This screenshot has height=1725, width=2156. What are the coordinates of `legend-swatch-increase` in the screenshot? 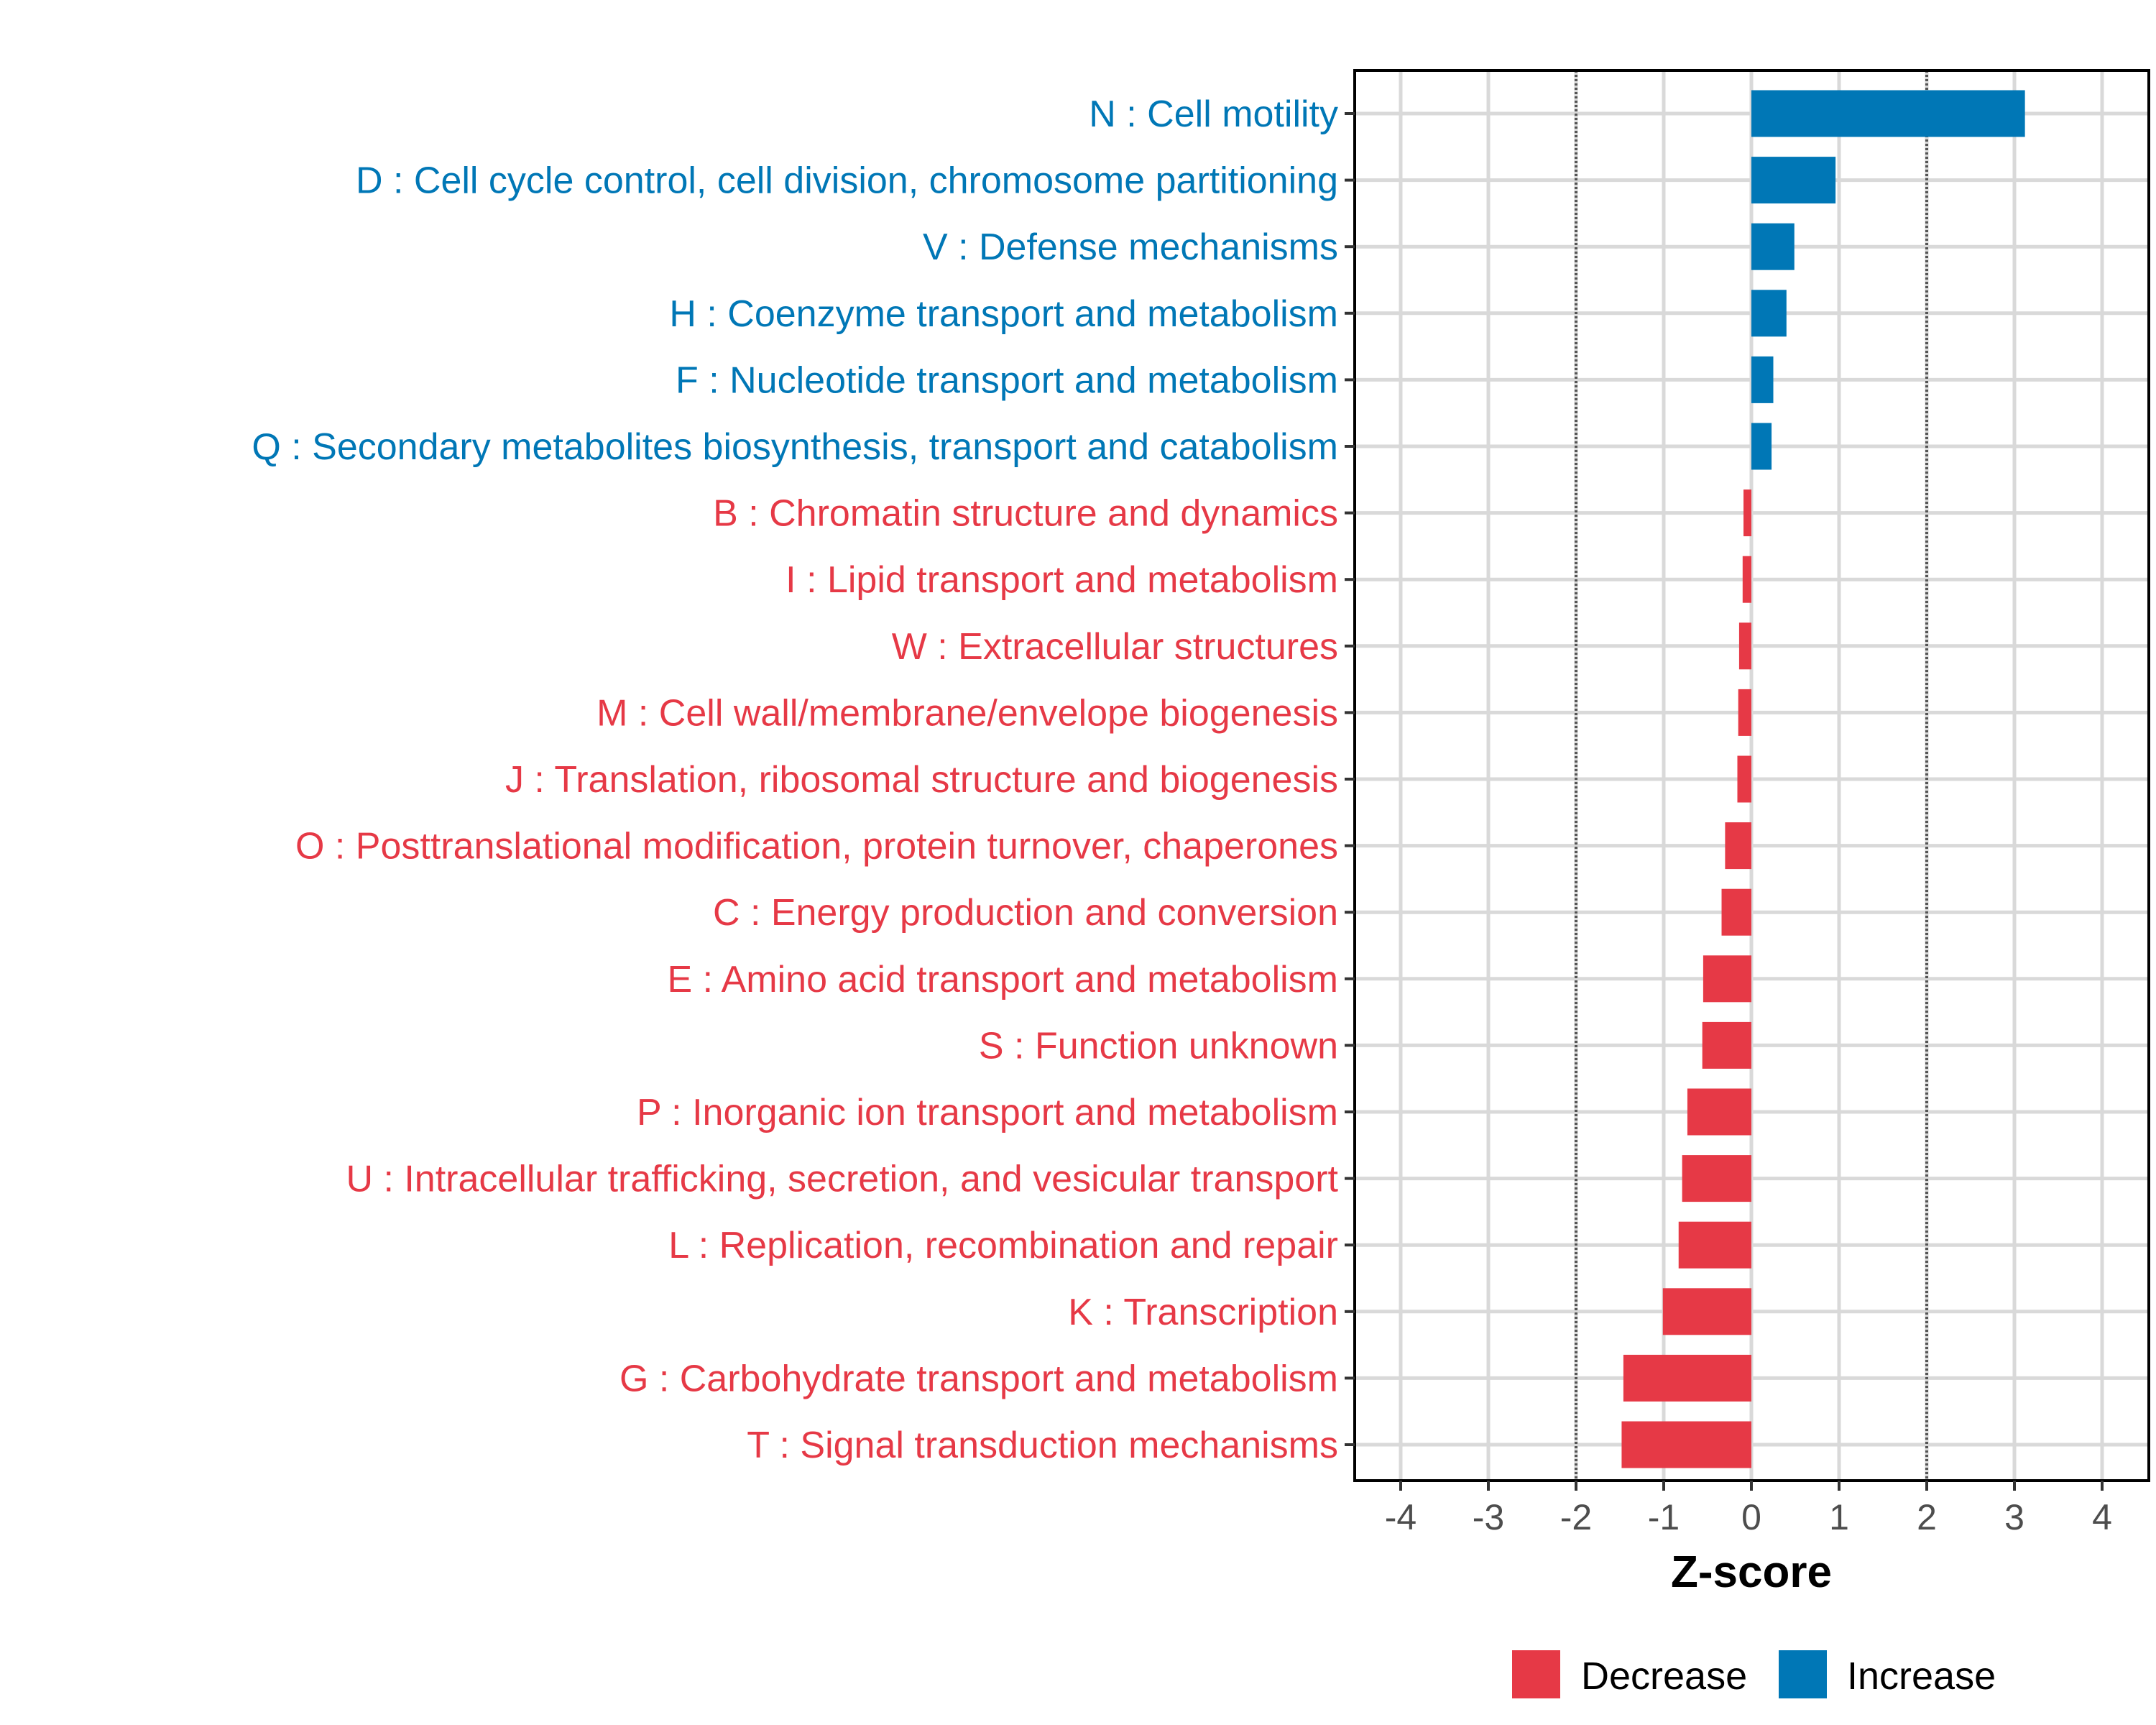 It's located at (1803, 1674).